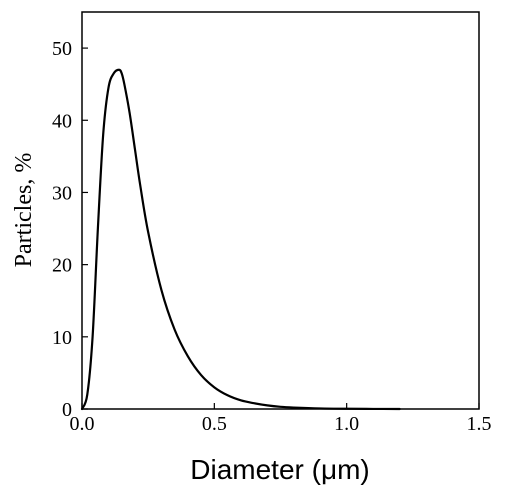  I want to click on x-tick-label: 0.0, so click(82, 424).